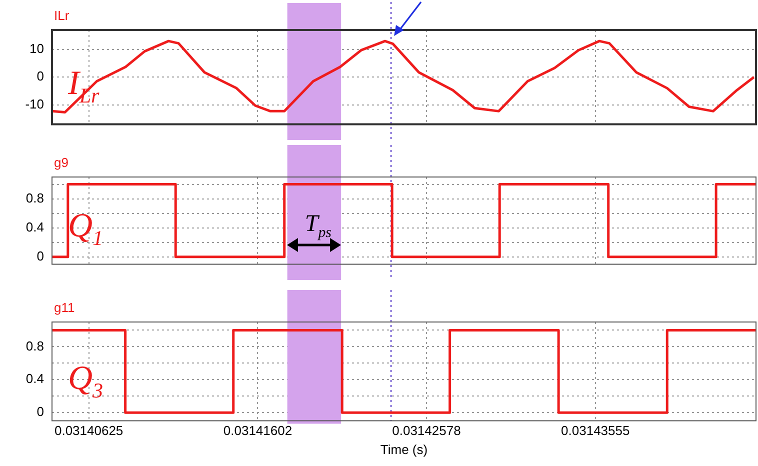  What do you see at coordinates (257, 430) in the screenshot?
I see `x-tick-label: 0.03141602` at bounding box center [257, 430].